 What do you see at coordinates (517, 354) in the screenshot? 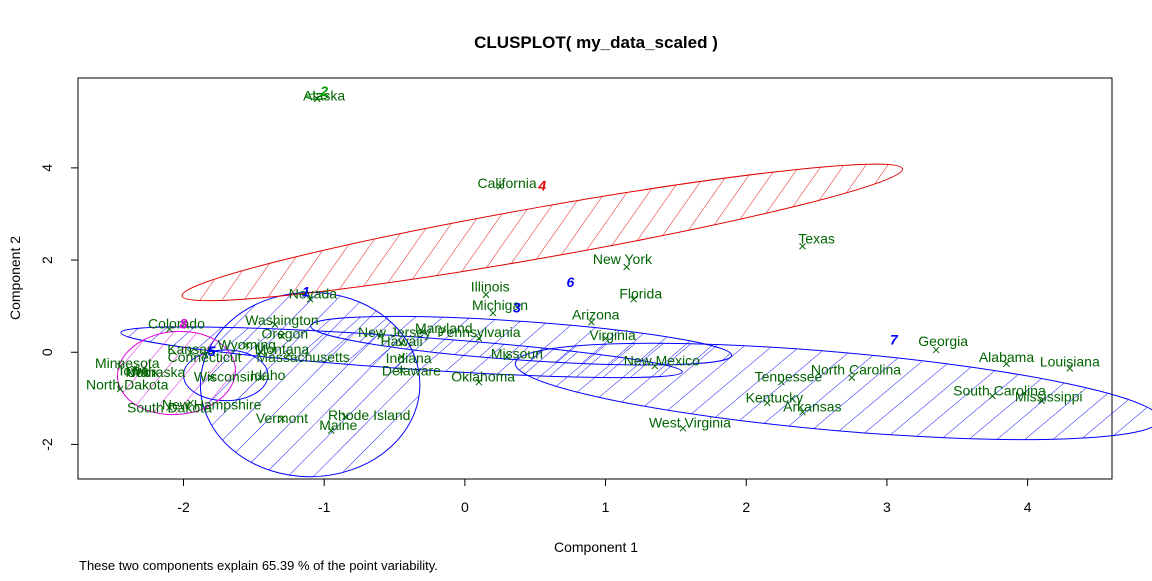
I see `point-label-missouri: Missouri` at bounding box center [517, 354].